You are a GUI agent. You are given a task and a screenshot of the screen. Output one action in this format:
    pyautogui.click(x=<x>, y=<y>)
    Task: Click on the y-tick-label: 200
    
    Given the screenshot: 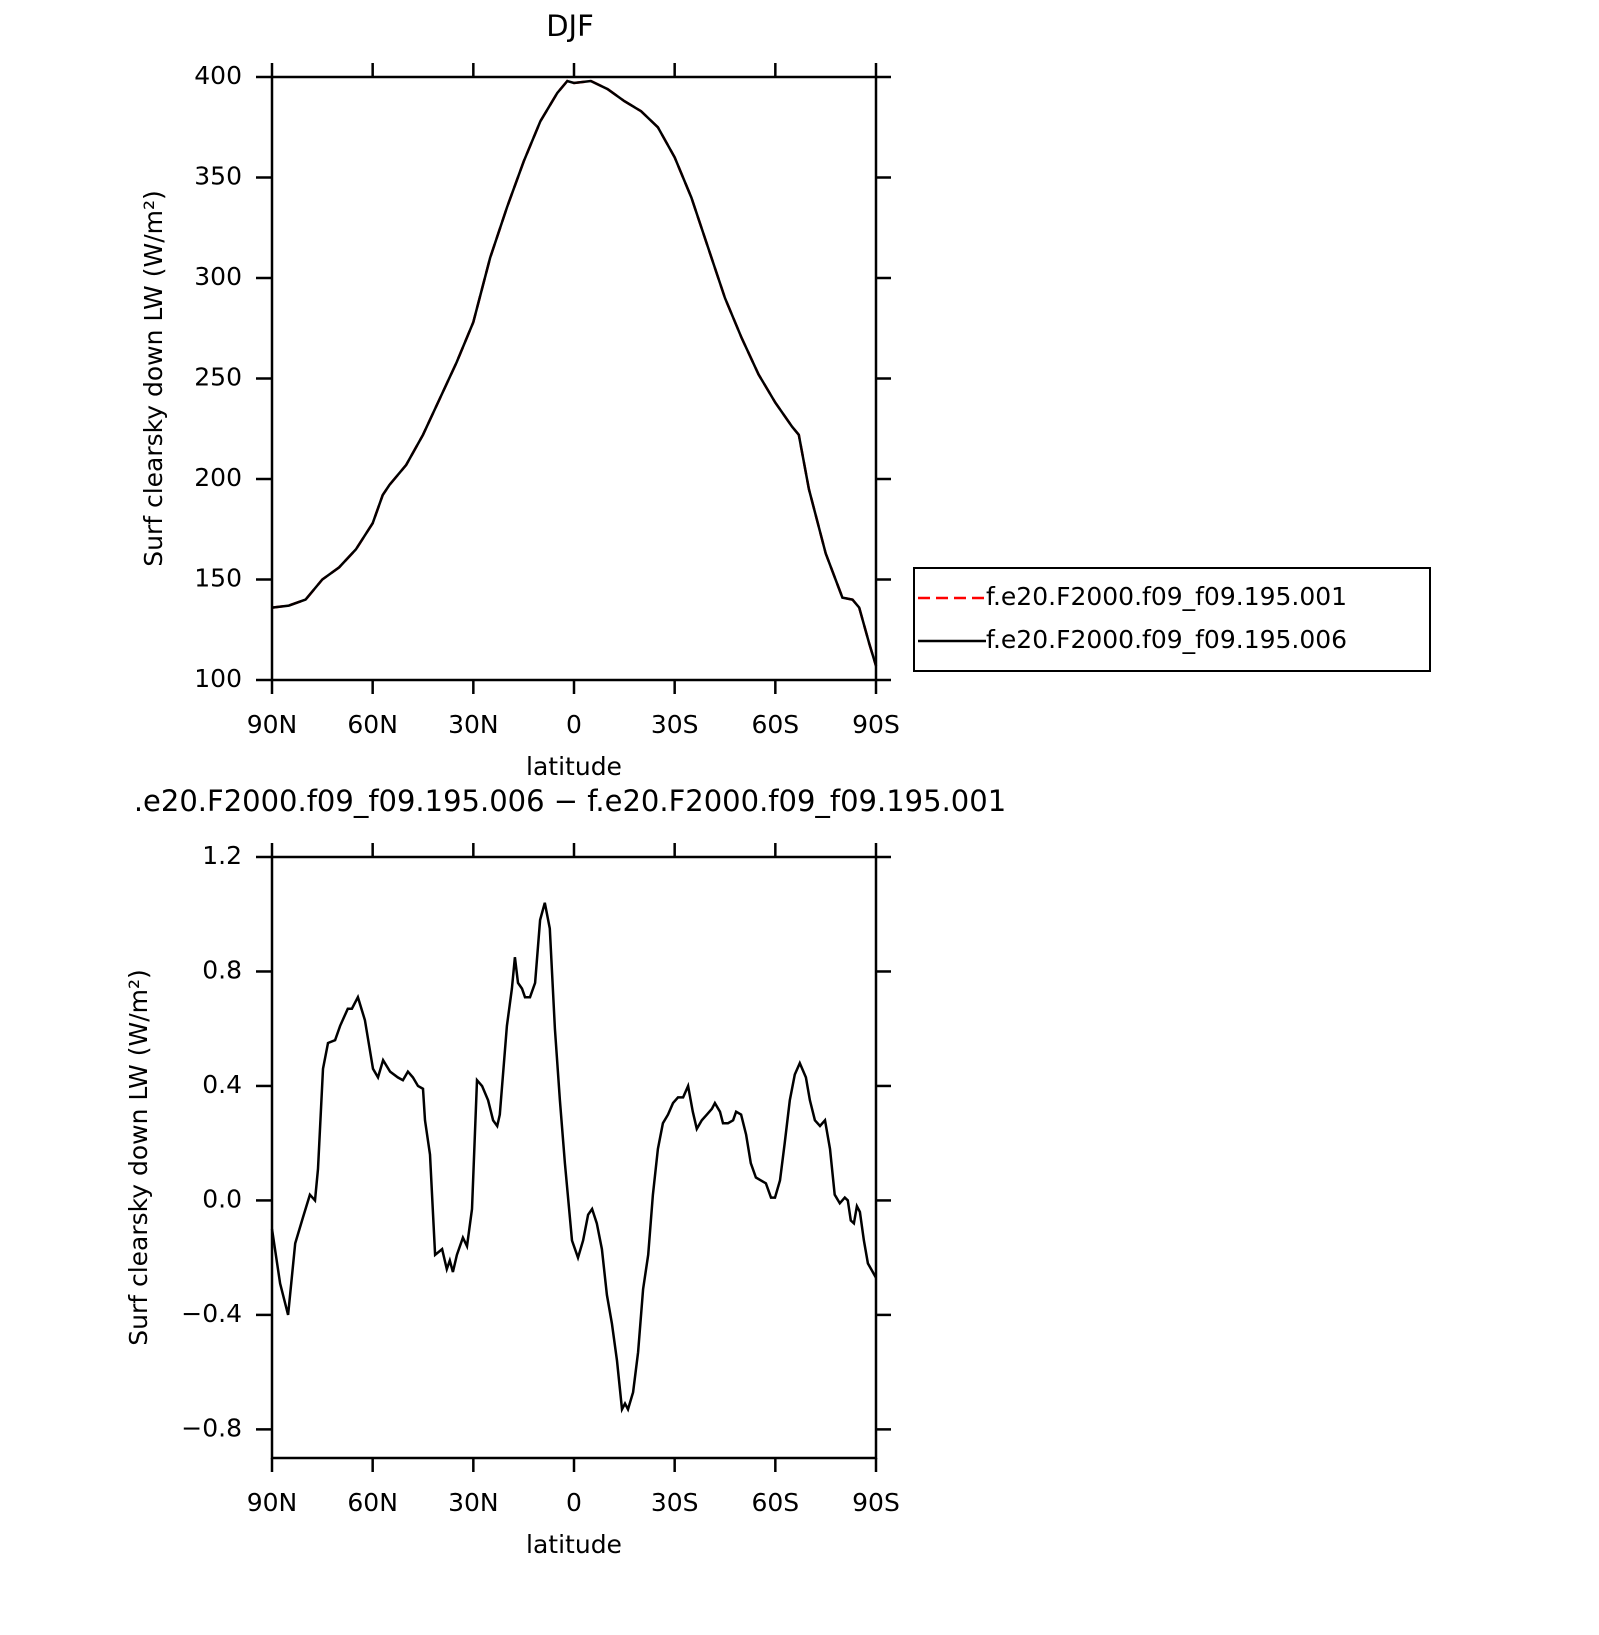 What is the action you would take?
    pyautogui.click(x=218, y=477)
    